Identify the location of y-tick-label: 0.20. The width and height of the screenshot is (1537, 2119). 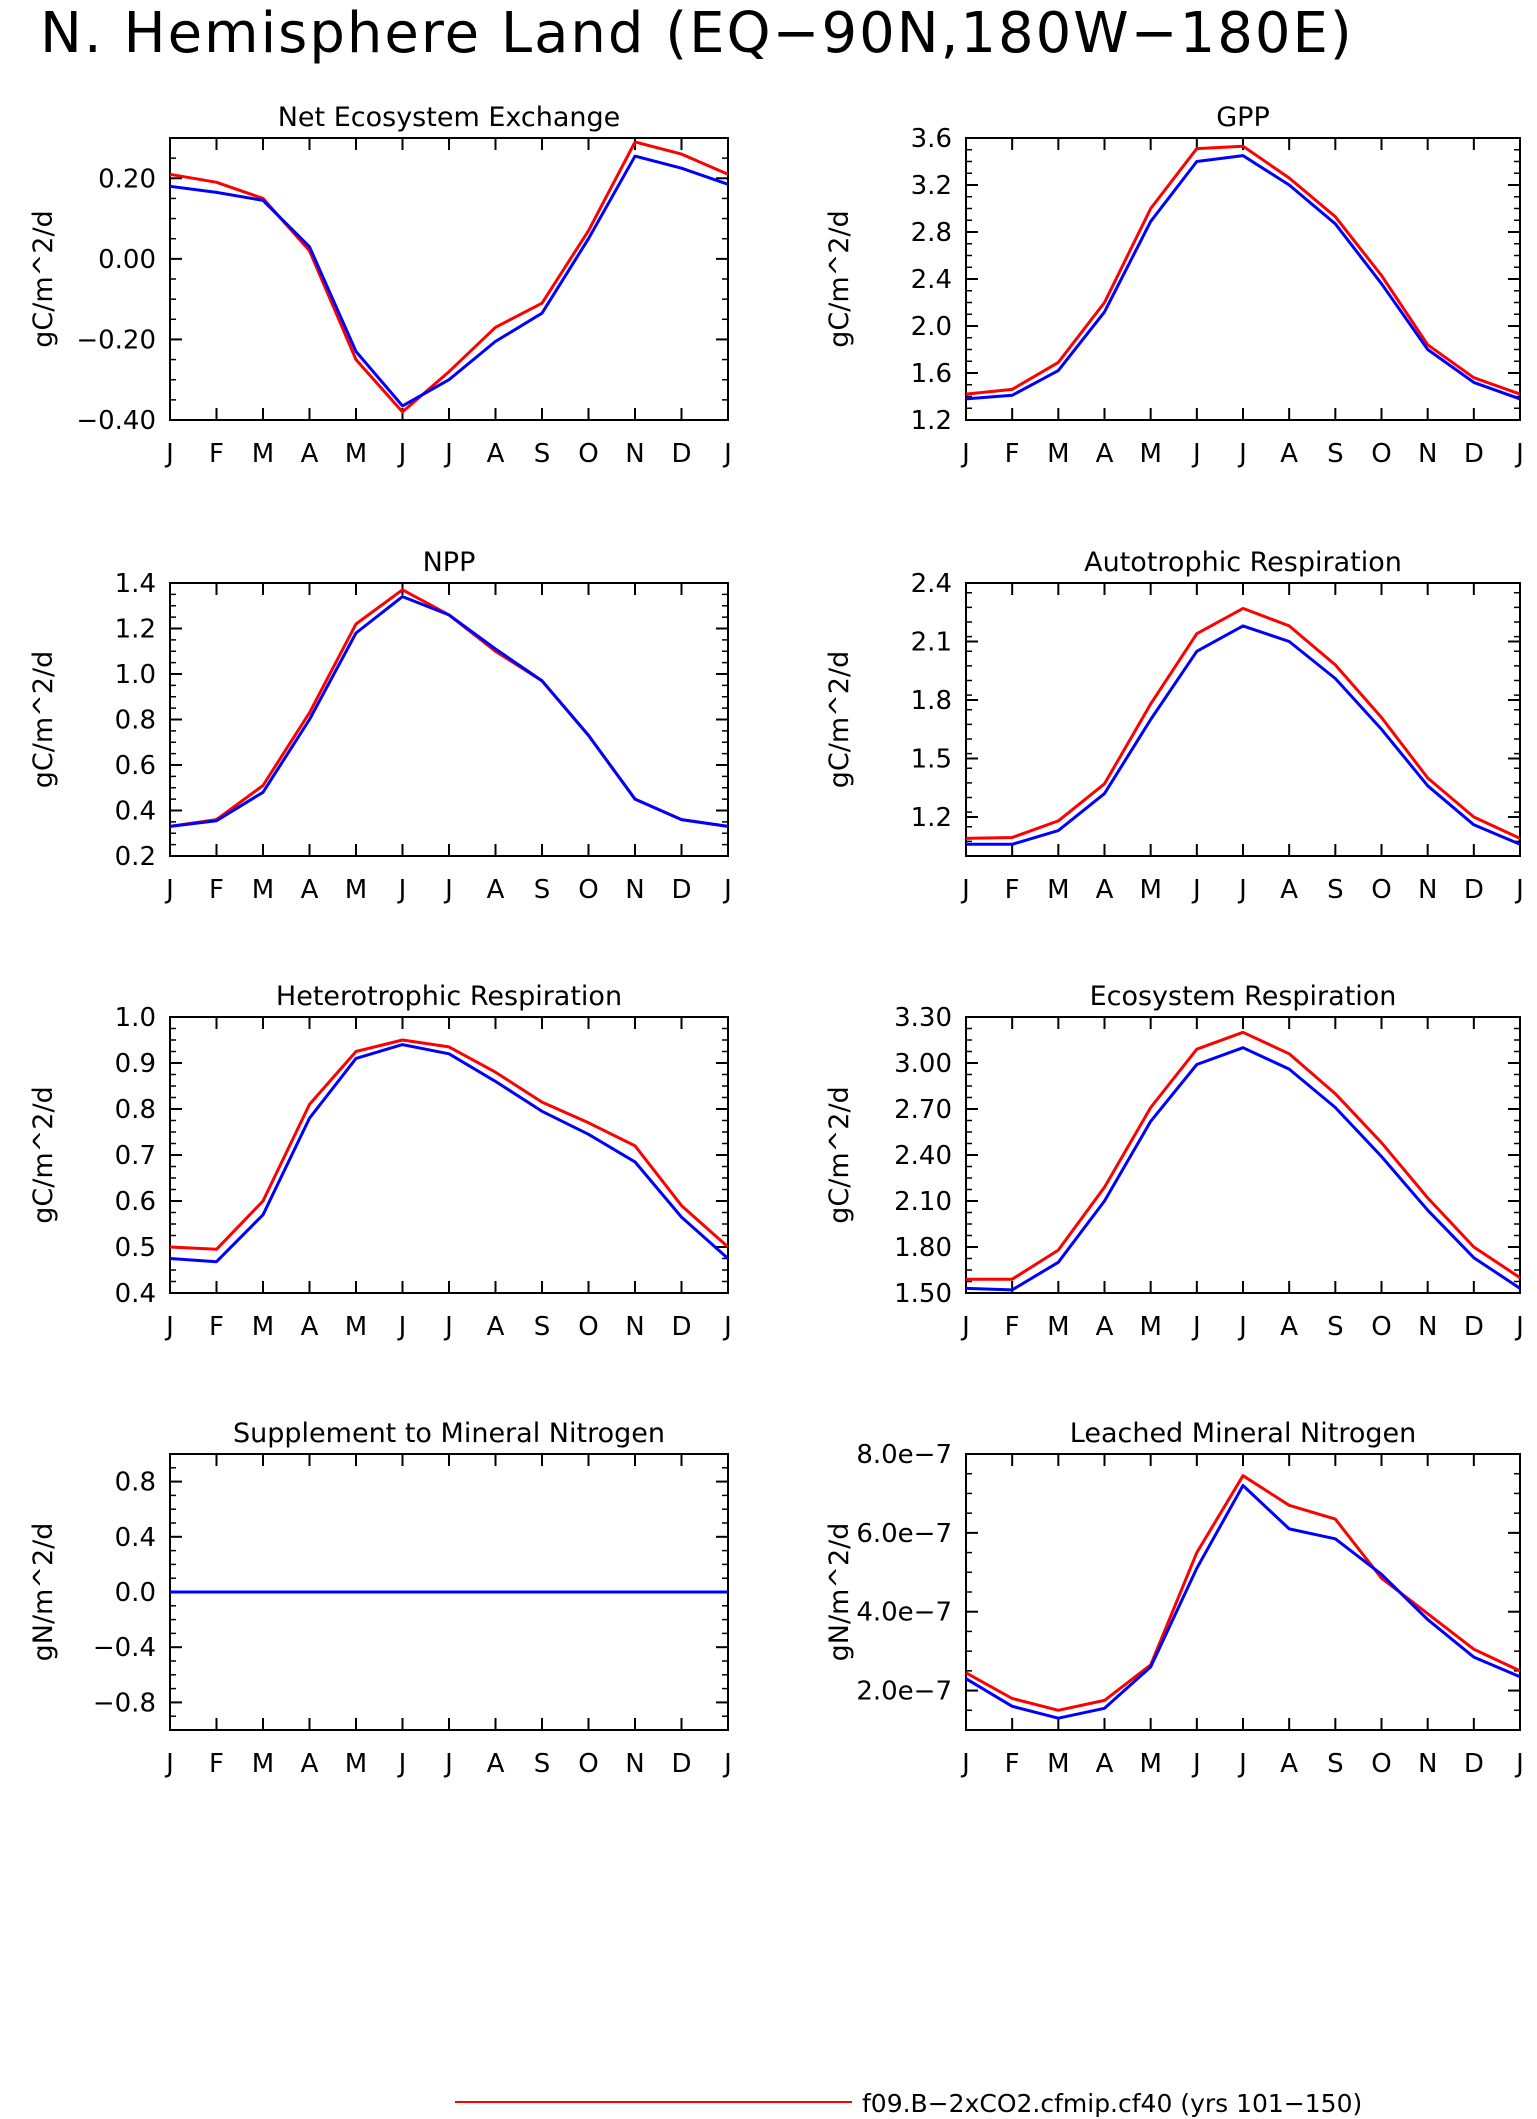
(127, 179).